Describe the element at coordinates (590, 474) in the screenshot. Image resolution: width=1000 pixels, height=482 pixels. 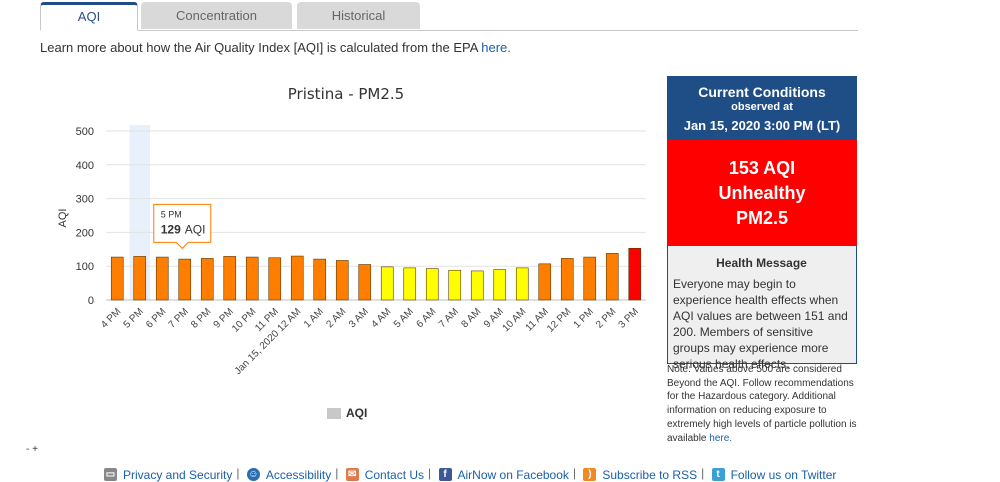
I see `rss-icon: )` at that location.